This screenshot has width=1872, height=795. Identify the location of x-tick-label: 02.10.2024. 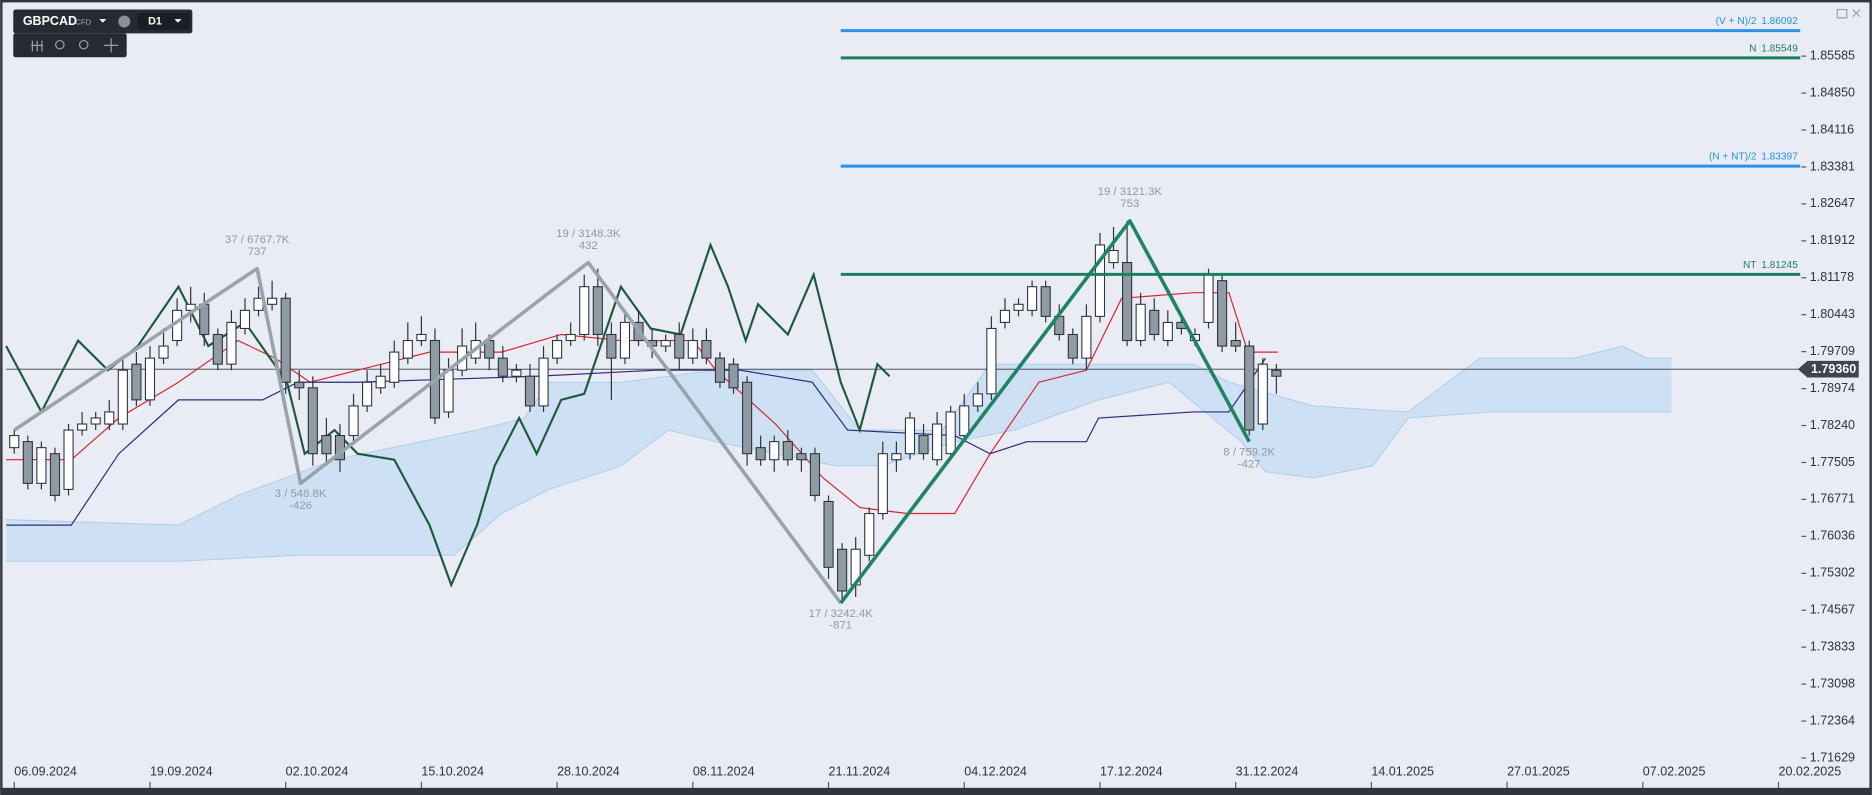
(317, 772).